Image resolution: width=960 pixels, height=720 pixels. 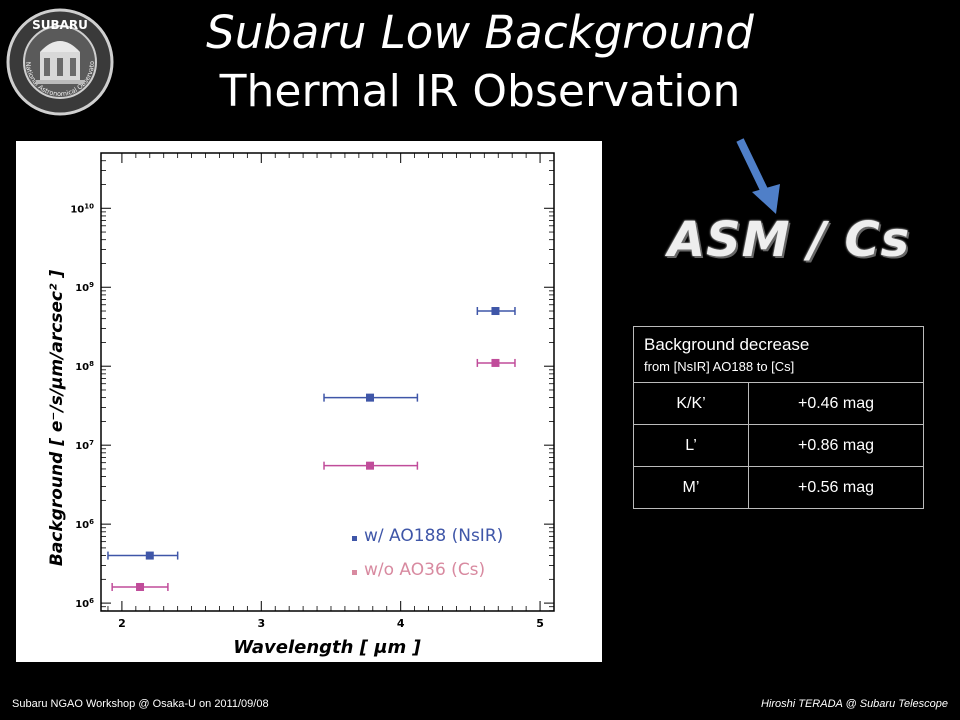 What do you see at coordinates (401, 623) in the screenshot?
I see `x-tick-label: 4` at bounding box center [401, 623].